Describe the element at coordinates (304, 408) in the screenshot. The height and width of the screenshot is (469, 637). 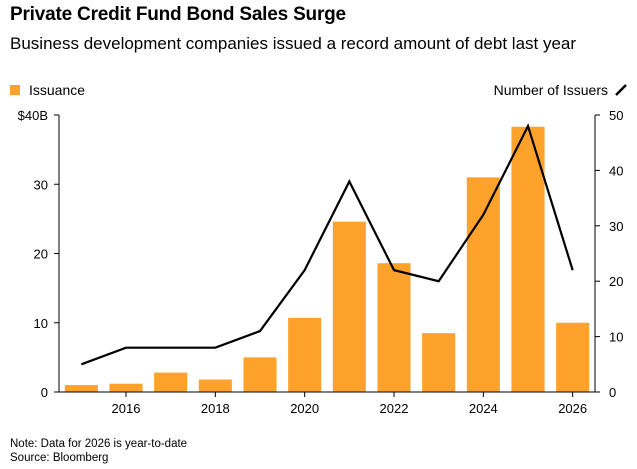
I see `x-tick-label: 2020` at that location.